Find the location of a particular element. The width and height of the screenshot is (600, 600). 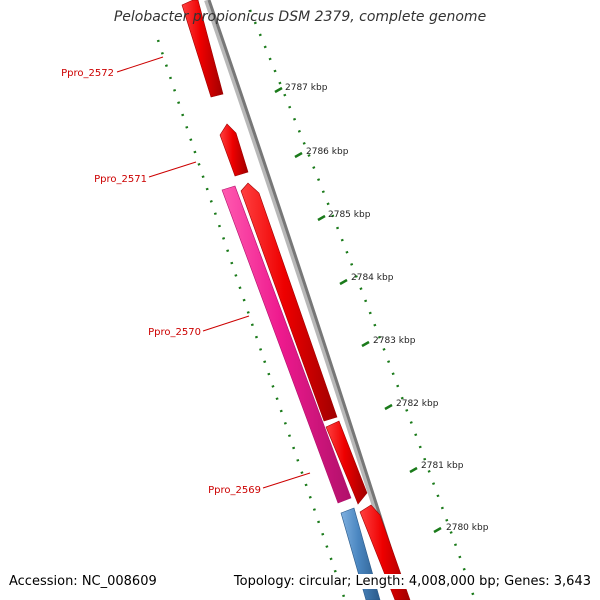

scale-label-2787: 2787 kbp is located at coordinates (306, 88).